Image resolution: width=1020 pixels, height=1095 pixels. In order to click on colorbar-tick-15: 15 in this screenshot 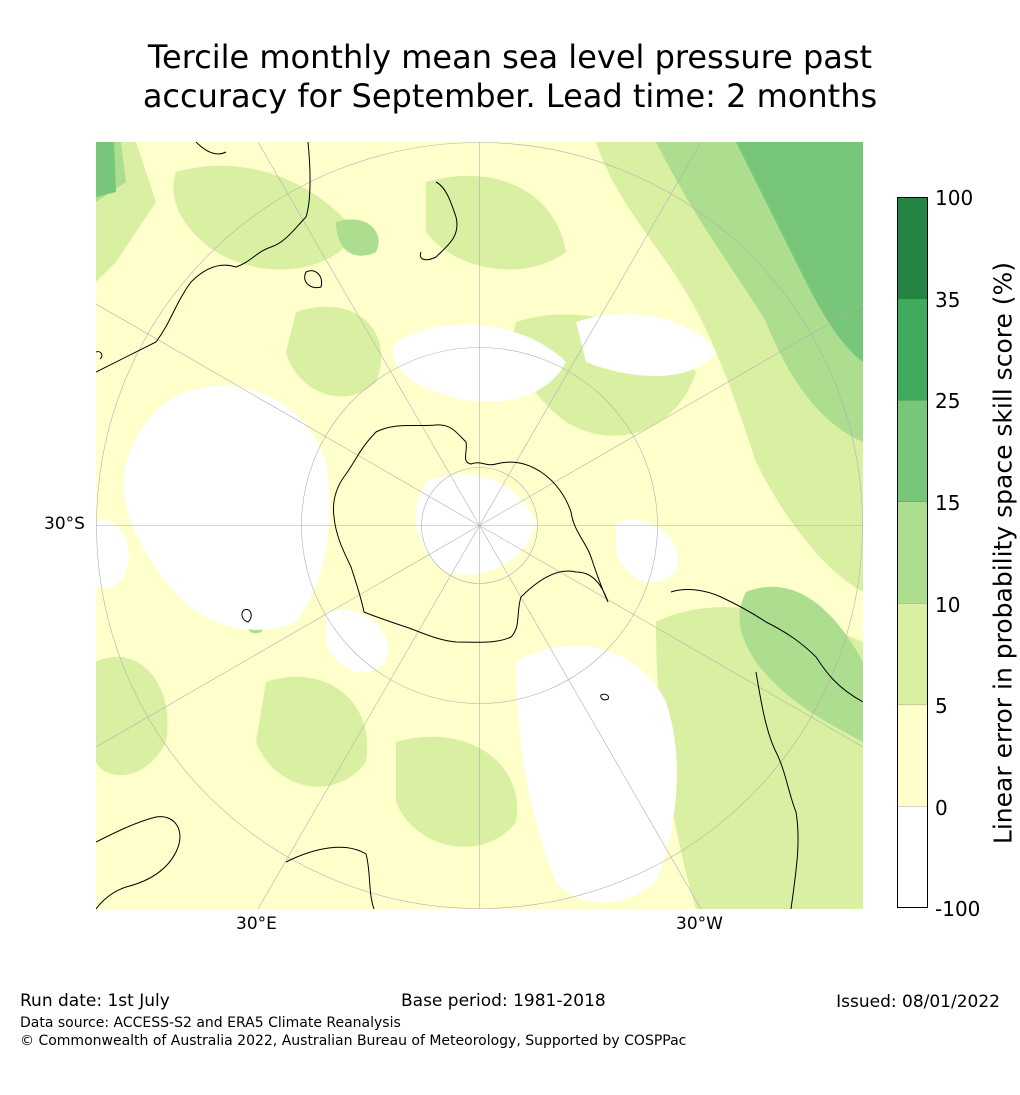, I will do `click(948, 503)`.